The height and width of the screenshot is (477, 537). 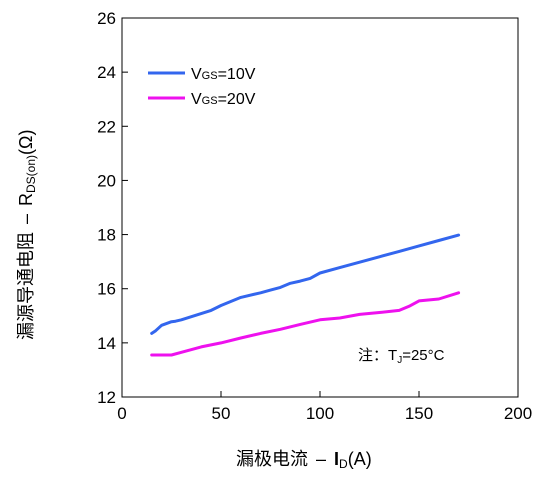 What do you see at coordinates (106, 180) in the screenshot?
I see `y-tick-label: 20` at bounding box center [106, 180].